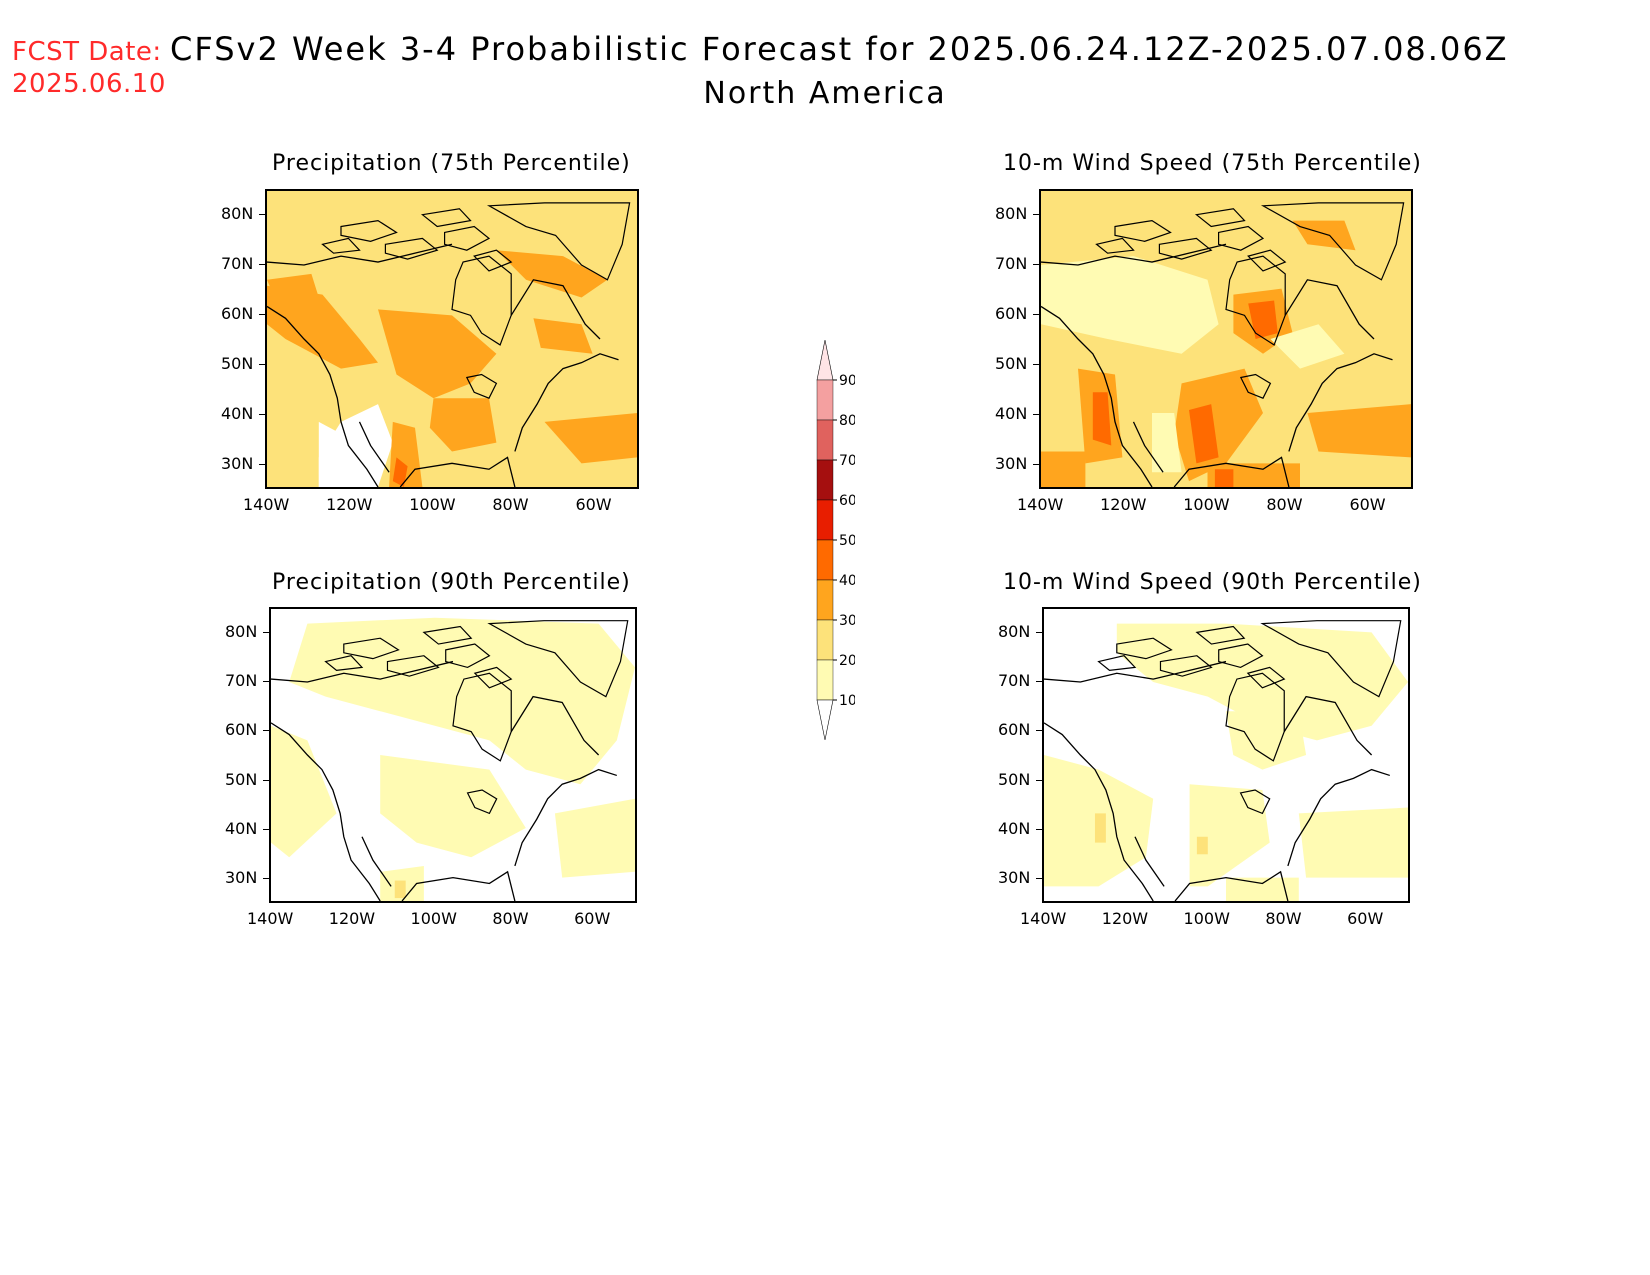  What do you see at coordinates (847, 581) in the screenshot?
I see `colorbar-label: 40` at bounding box center [847, 581].